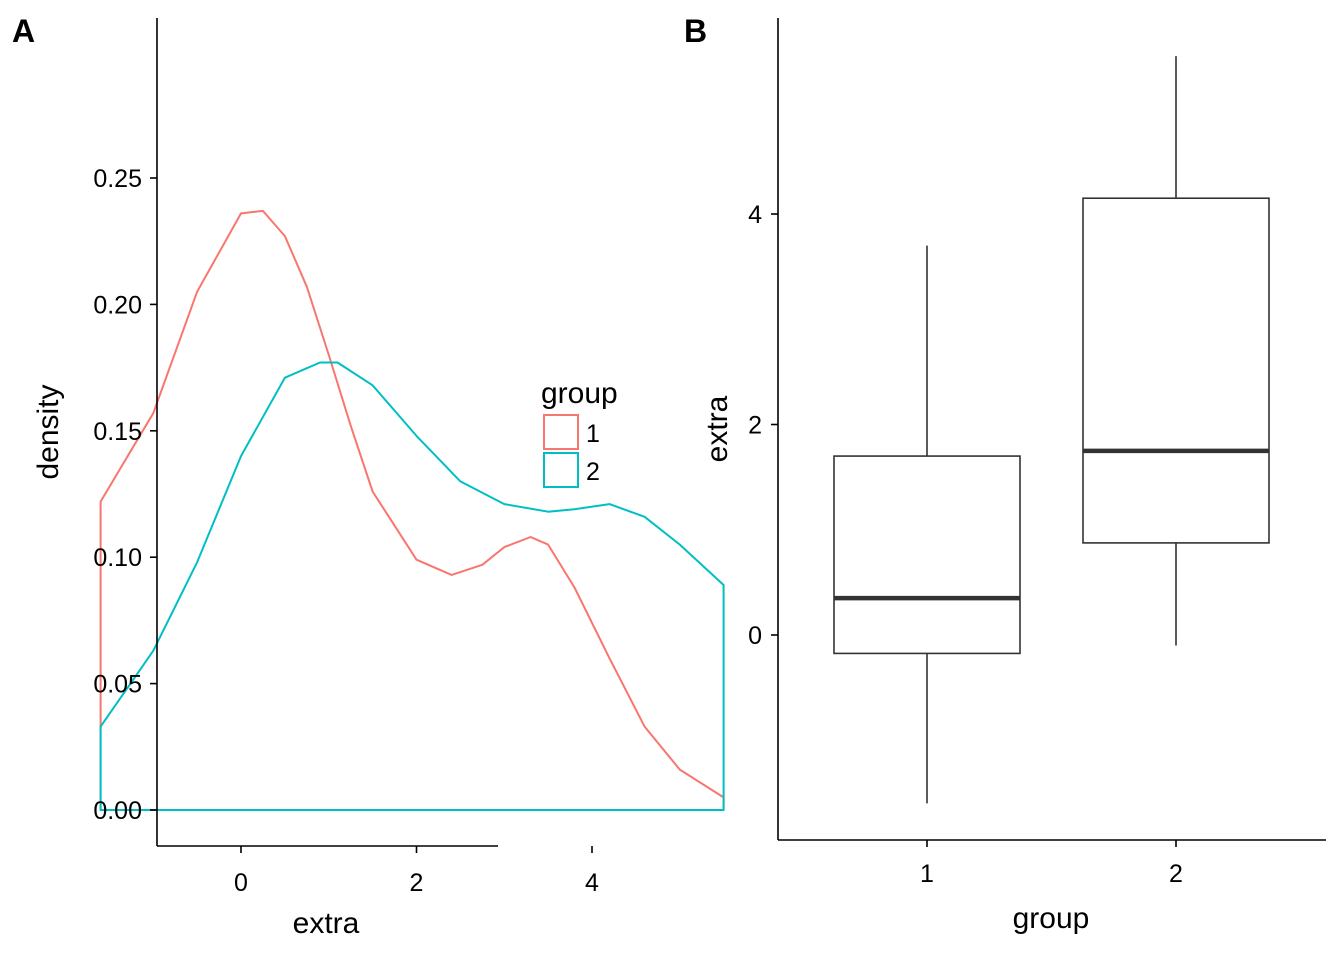 This screenshot has width=1344, height=960. What do you see at coordinates (117, 558) in the screenshot?
I see `density-y-tick-label: 0.10` at bounding box center [117, 558].